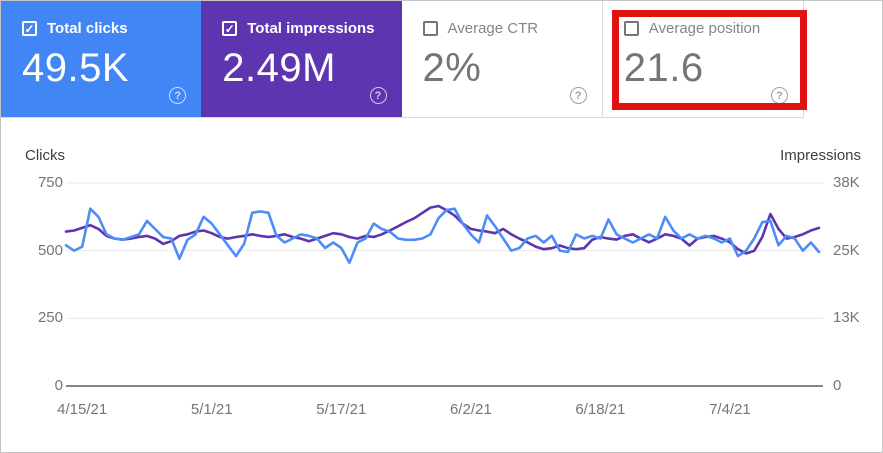 The height and width of the screenshot is (453, 883). I want to click on x-axis-date-label: 5/1/21, so click(211, 409).